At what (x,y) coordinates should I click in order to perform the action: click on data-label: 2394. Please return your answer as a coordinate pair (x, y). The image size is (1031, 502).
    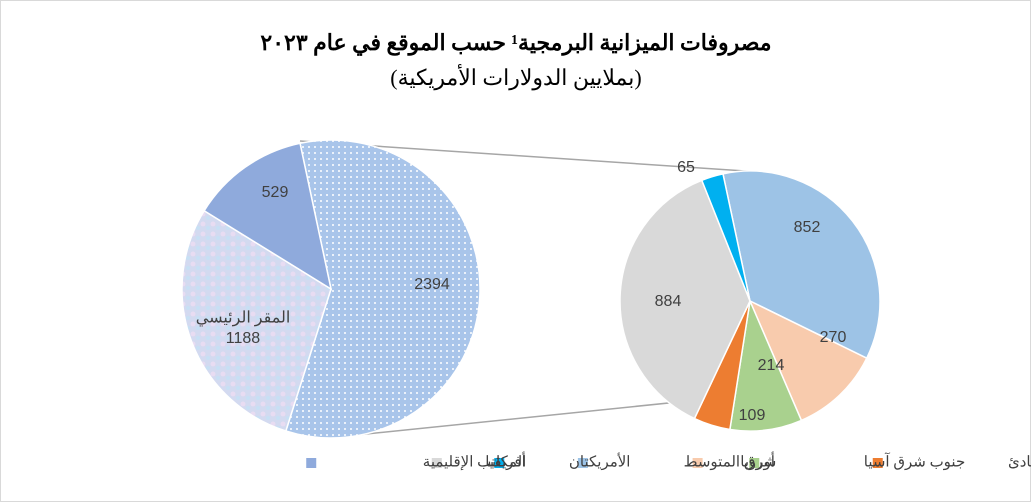
    Looking at the image, I should click on (432, 284).